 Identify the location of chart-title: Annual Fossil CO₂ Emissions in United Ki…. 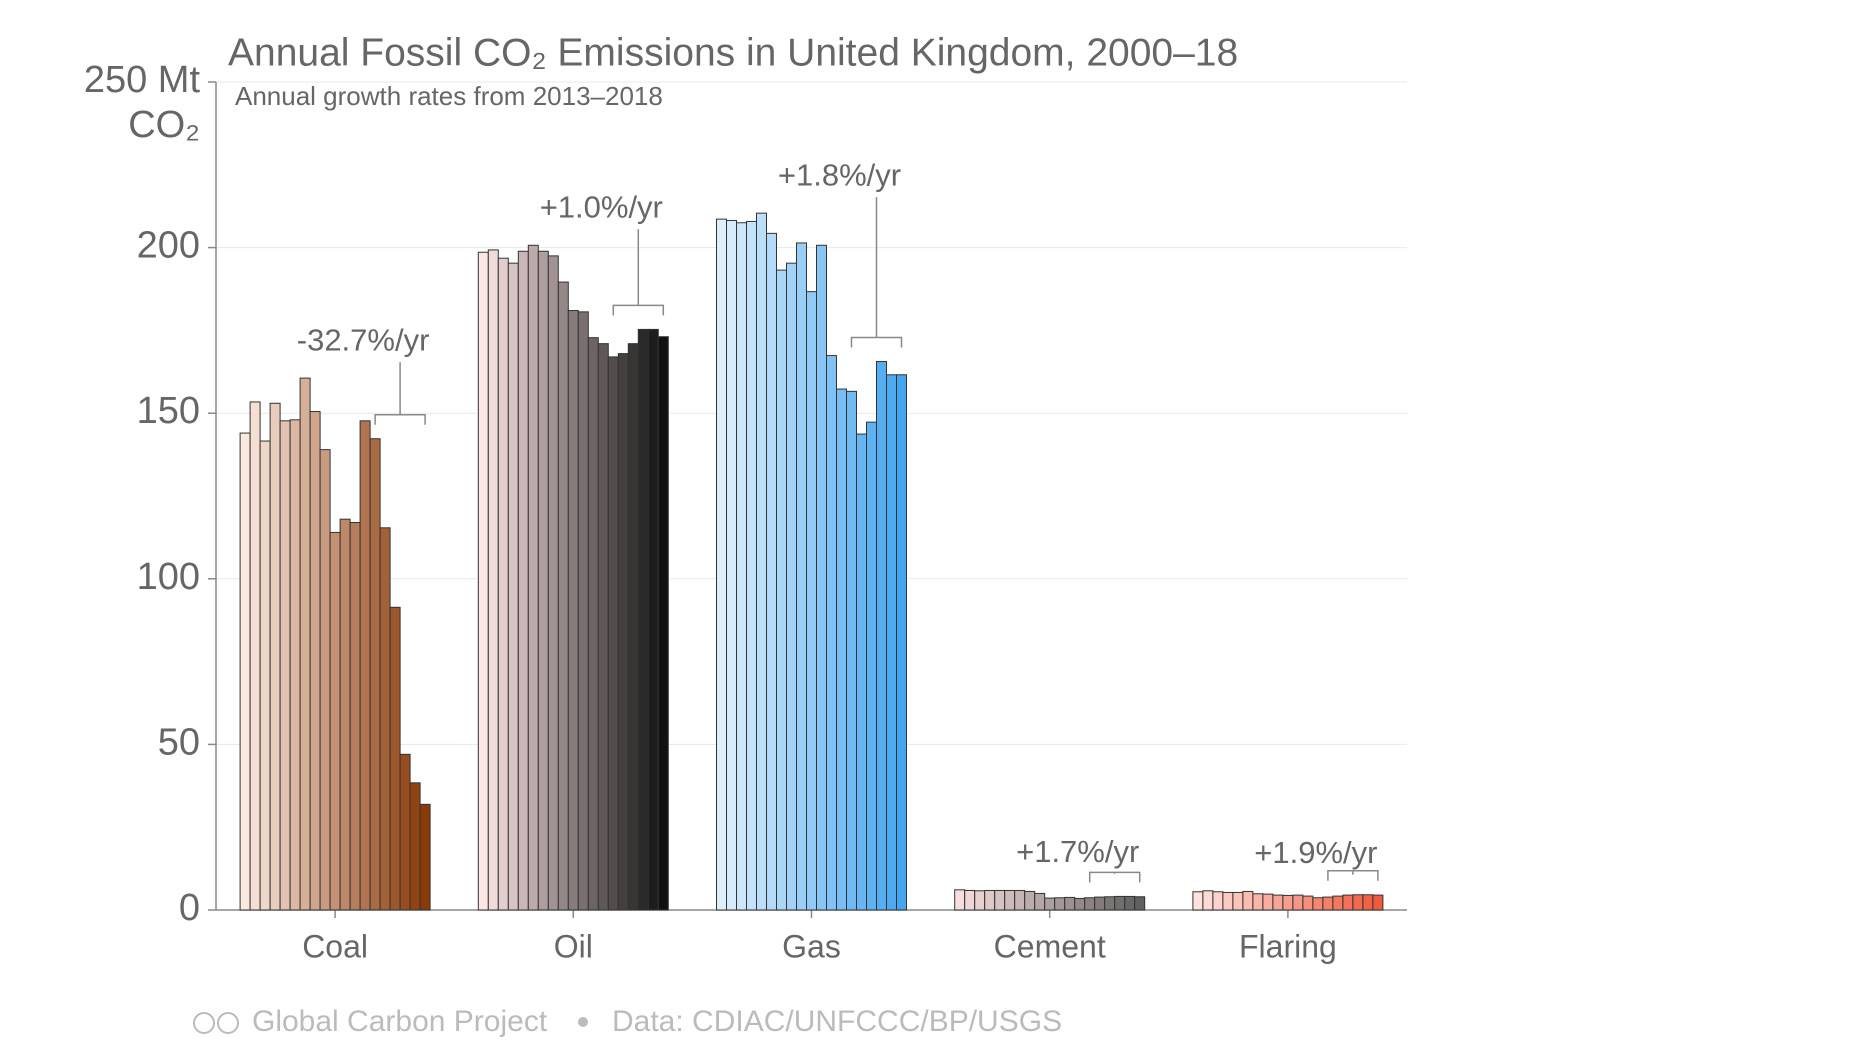
(733, 52).